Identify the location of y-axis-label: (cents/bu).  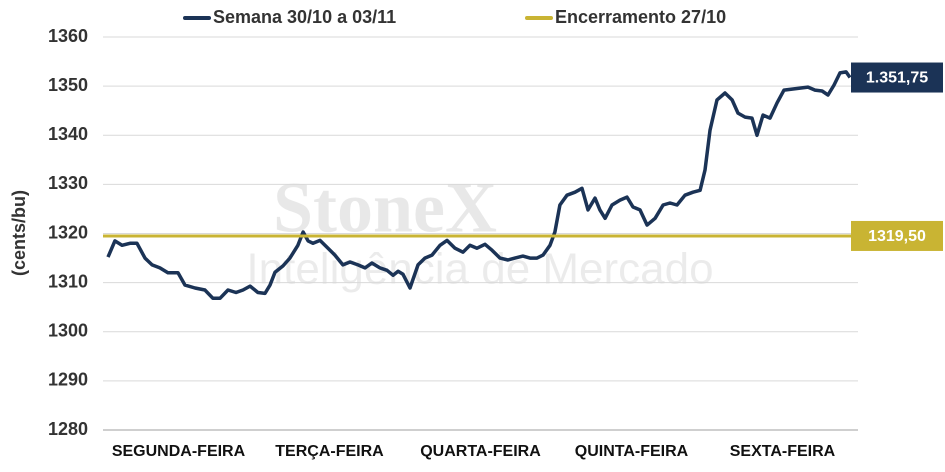
(19, 233).